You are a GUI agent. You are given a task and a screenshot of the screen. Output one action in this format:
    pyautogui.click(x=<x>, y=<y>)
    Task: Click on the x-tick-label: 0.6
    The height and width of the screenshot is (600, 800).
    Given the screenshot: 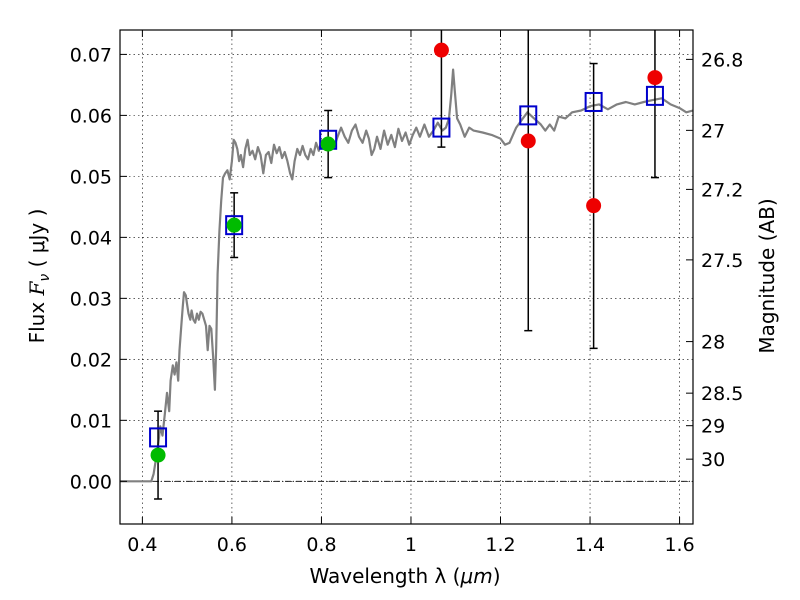 What is the action you would take?
    pyautogui.click(x=232, y=545)
    